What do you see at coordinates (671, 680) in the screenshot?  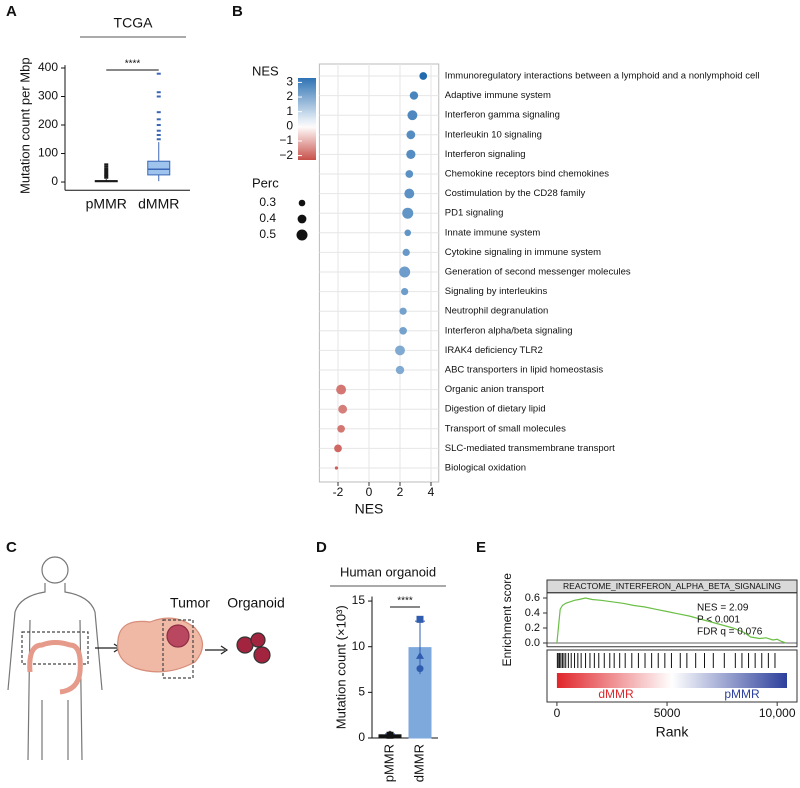 I see `rank-heatmap` at bounding box center [671, 680].